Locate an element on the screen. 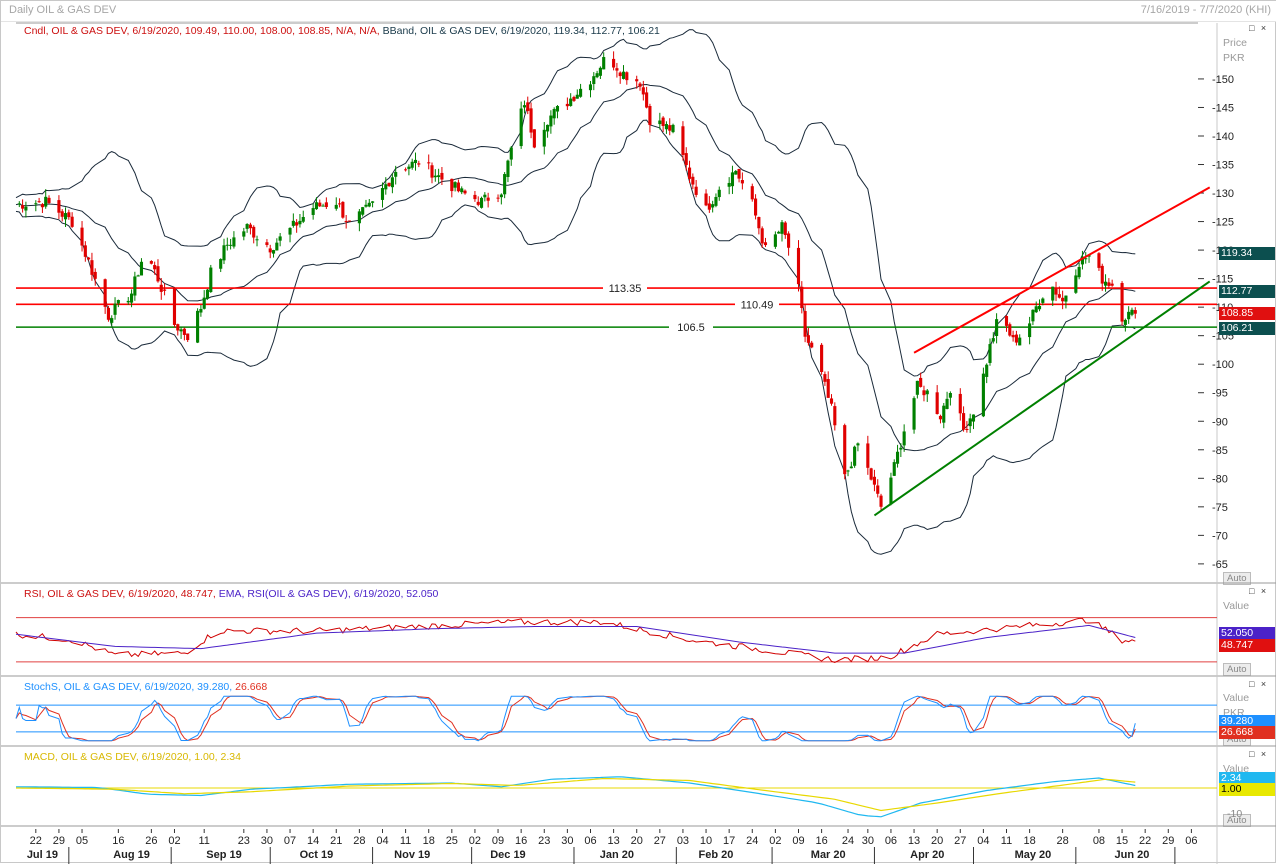 The image size is (1276, 864). stoch-pane is located at coordinates (616, 718).